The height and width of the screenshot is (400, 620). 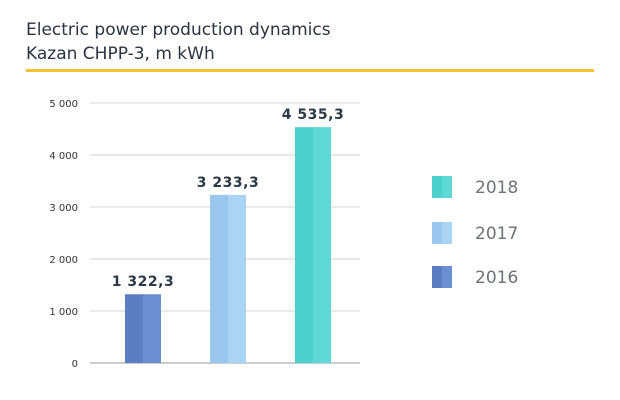 I want to click on legend-swatch-2016-left, so click(x=437, y=277).